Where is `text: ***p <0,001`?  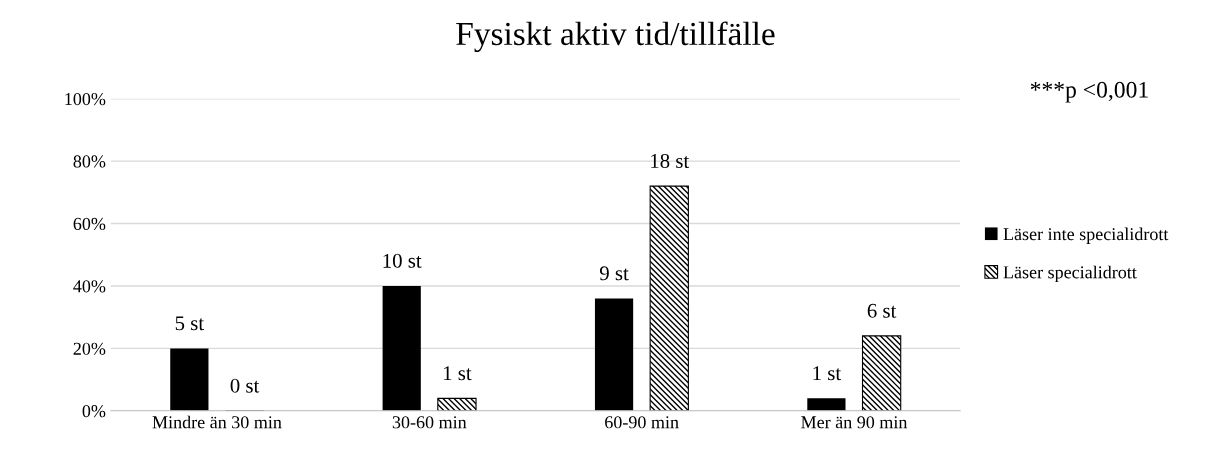 text: ***p <0,001 is located at coordinates (1089, 92).